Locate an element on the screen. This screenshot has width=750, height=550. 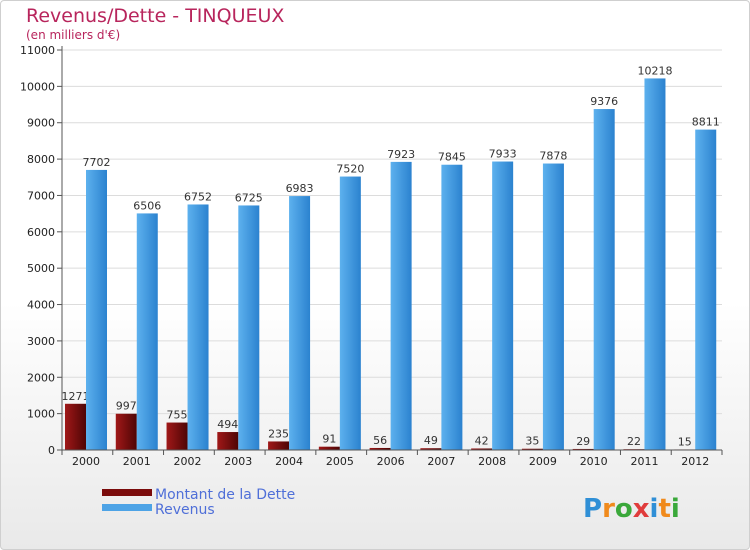
data-label-dette: 235 is located at coordinates (278, 433).